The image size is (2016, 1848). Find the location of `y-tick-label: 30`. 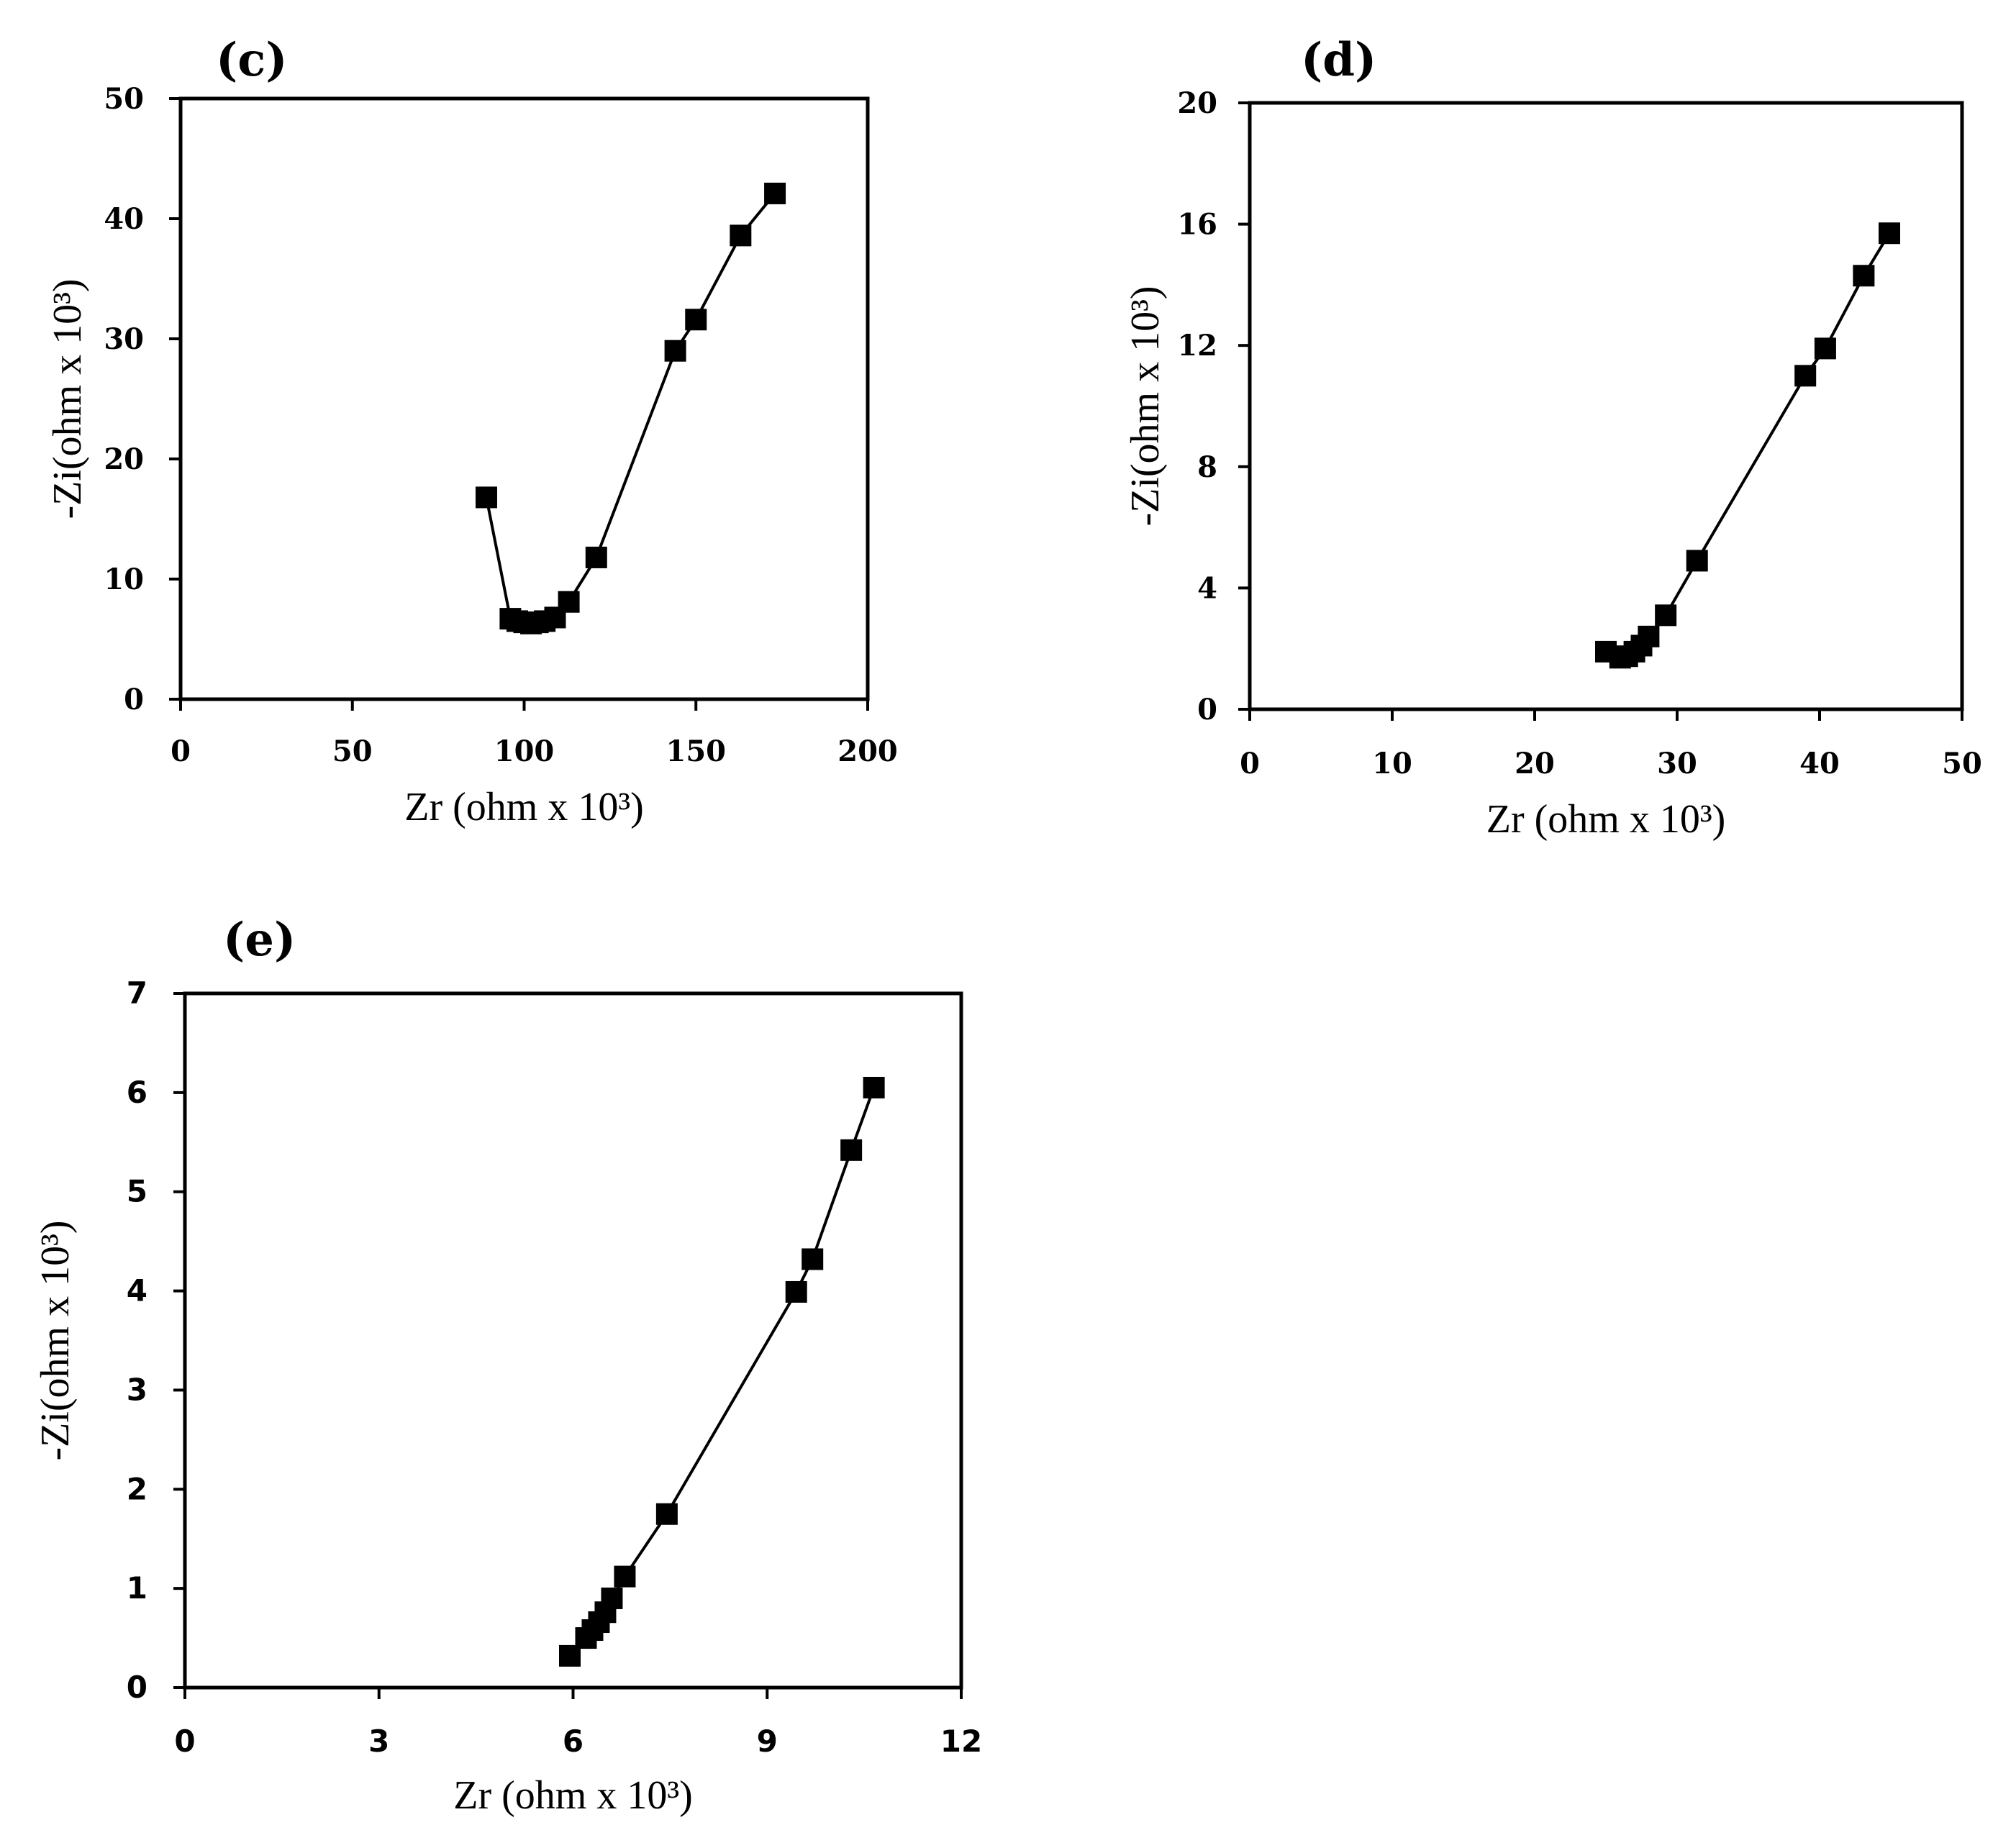

y-tick-label: 30 is located at coordinates (124, 339).